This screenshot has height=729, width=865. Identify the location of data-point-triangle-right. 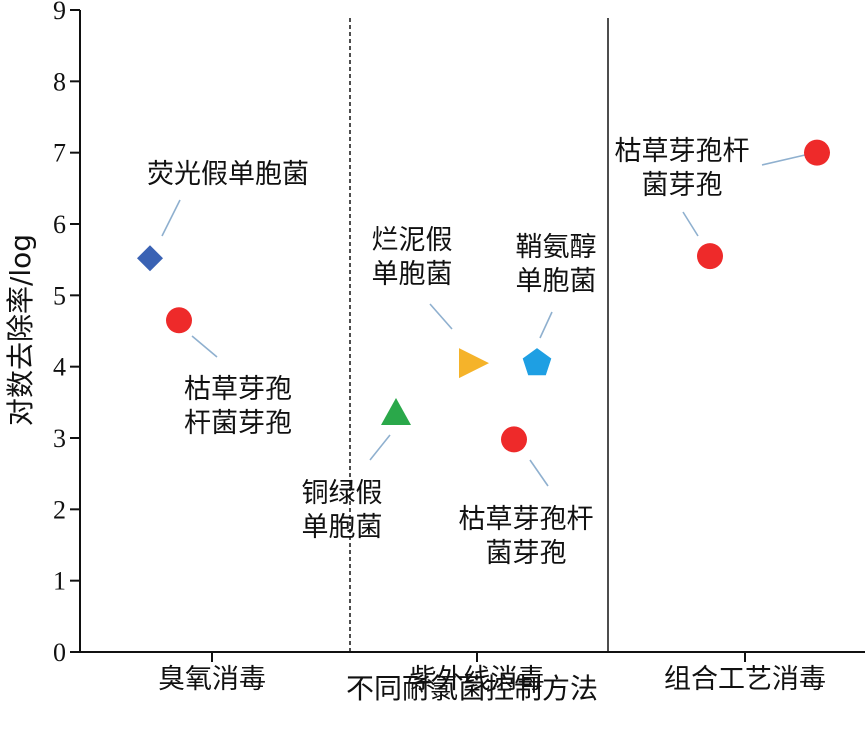
(474, 363).